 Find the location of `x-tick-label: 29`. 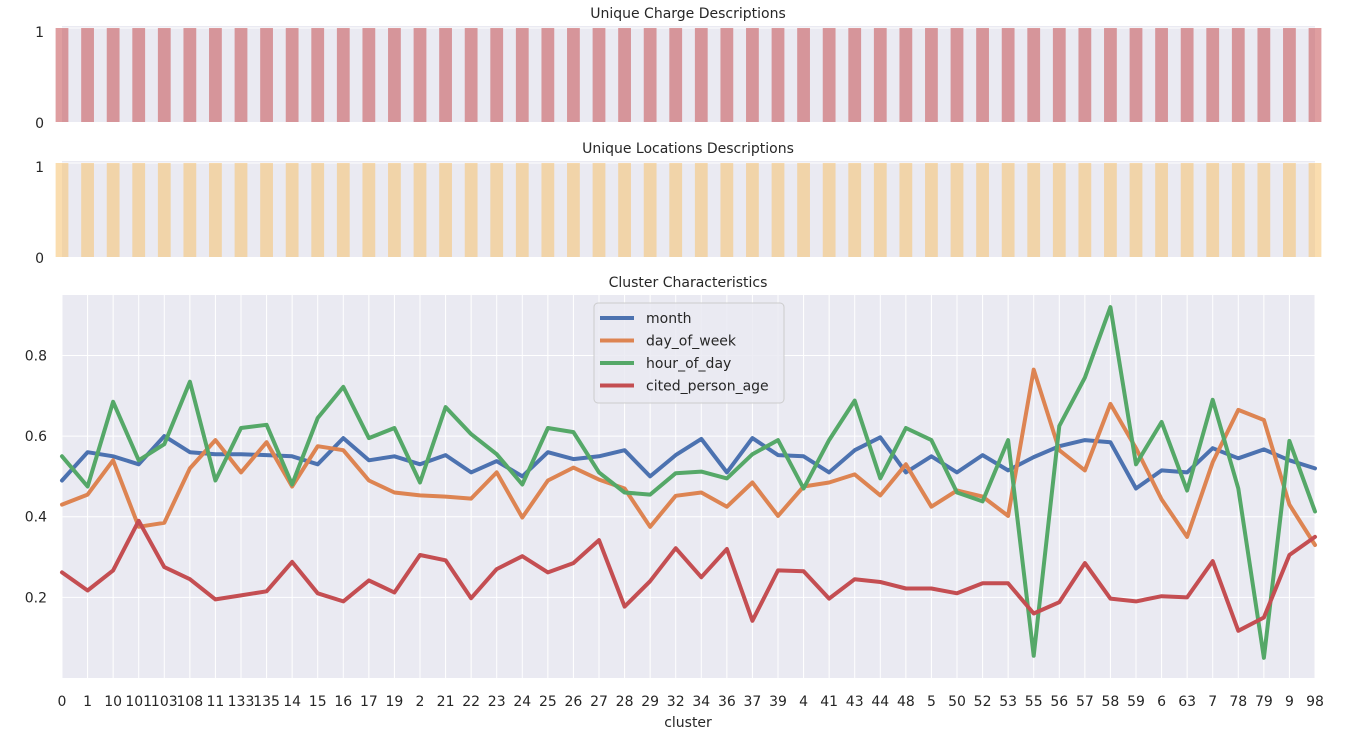

x-tick-label: 29 is located at coordinates (650, 702).